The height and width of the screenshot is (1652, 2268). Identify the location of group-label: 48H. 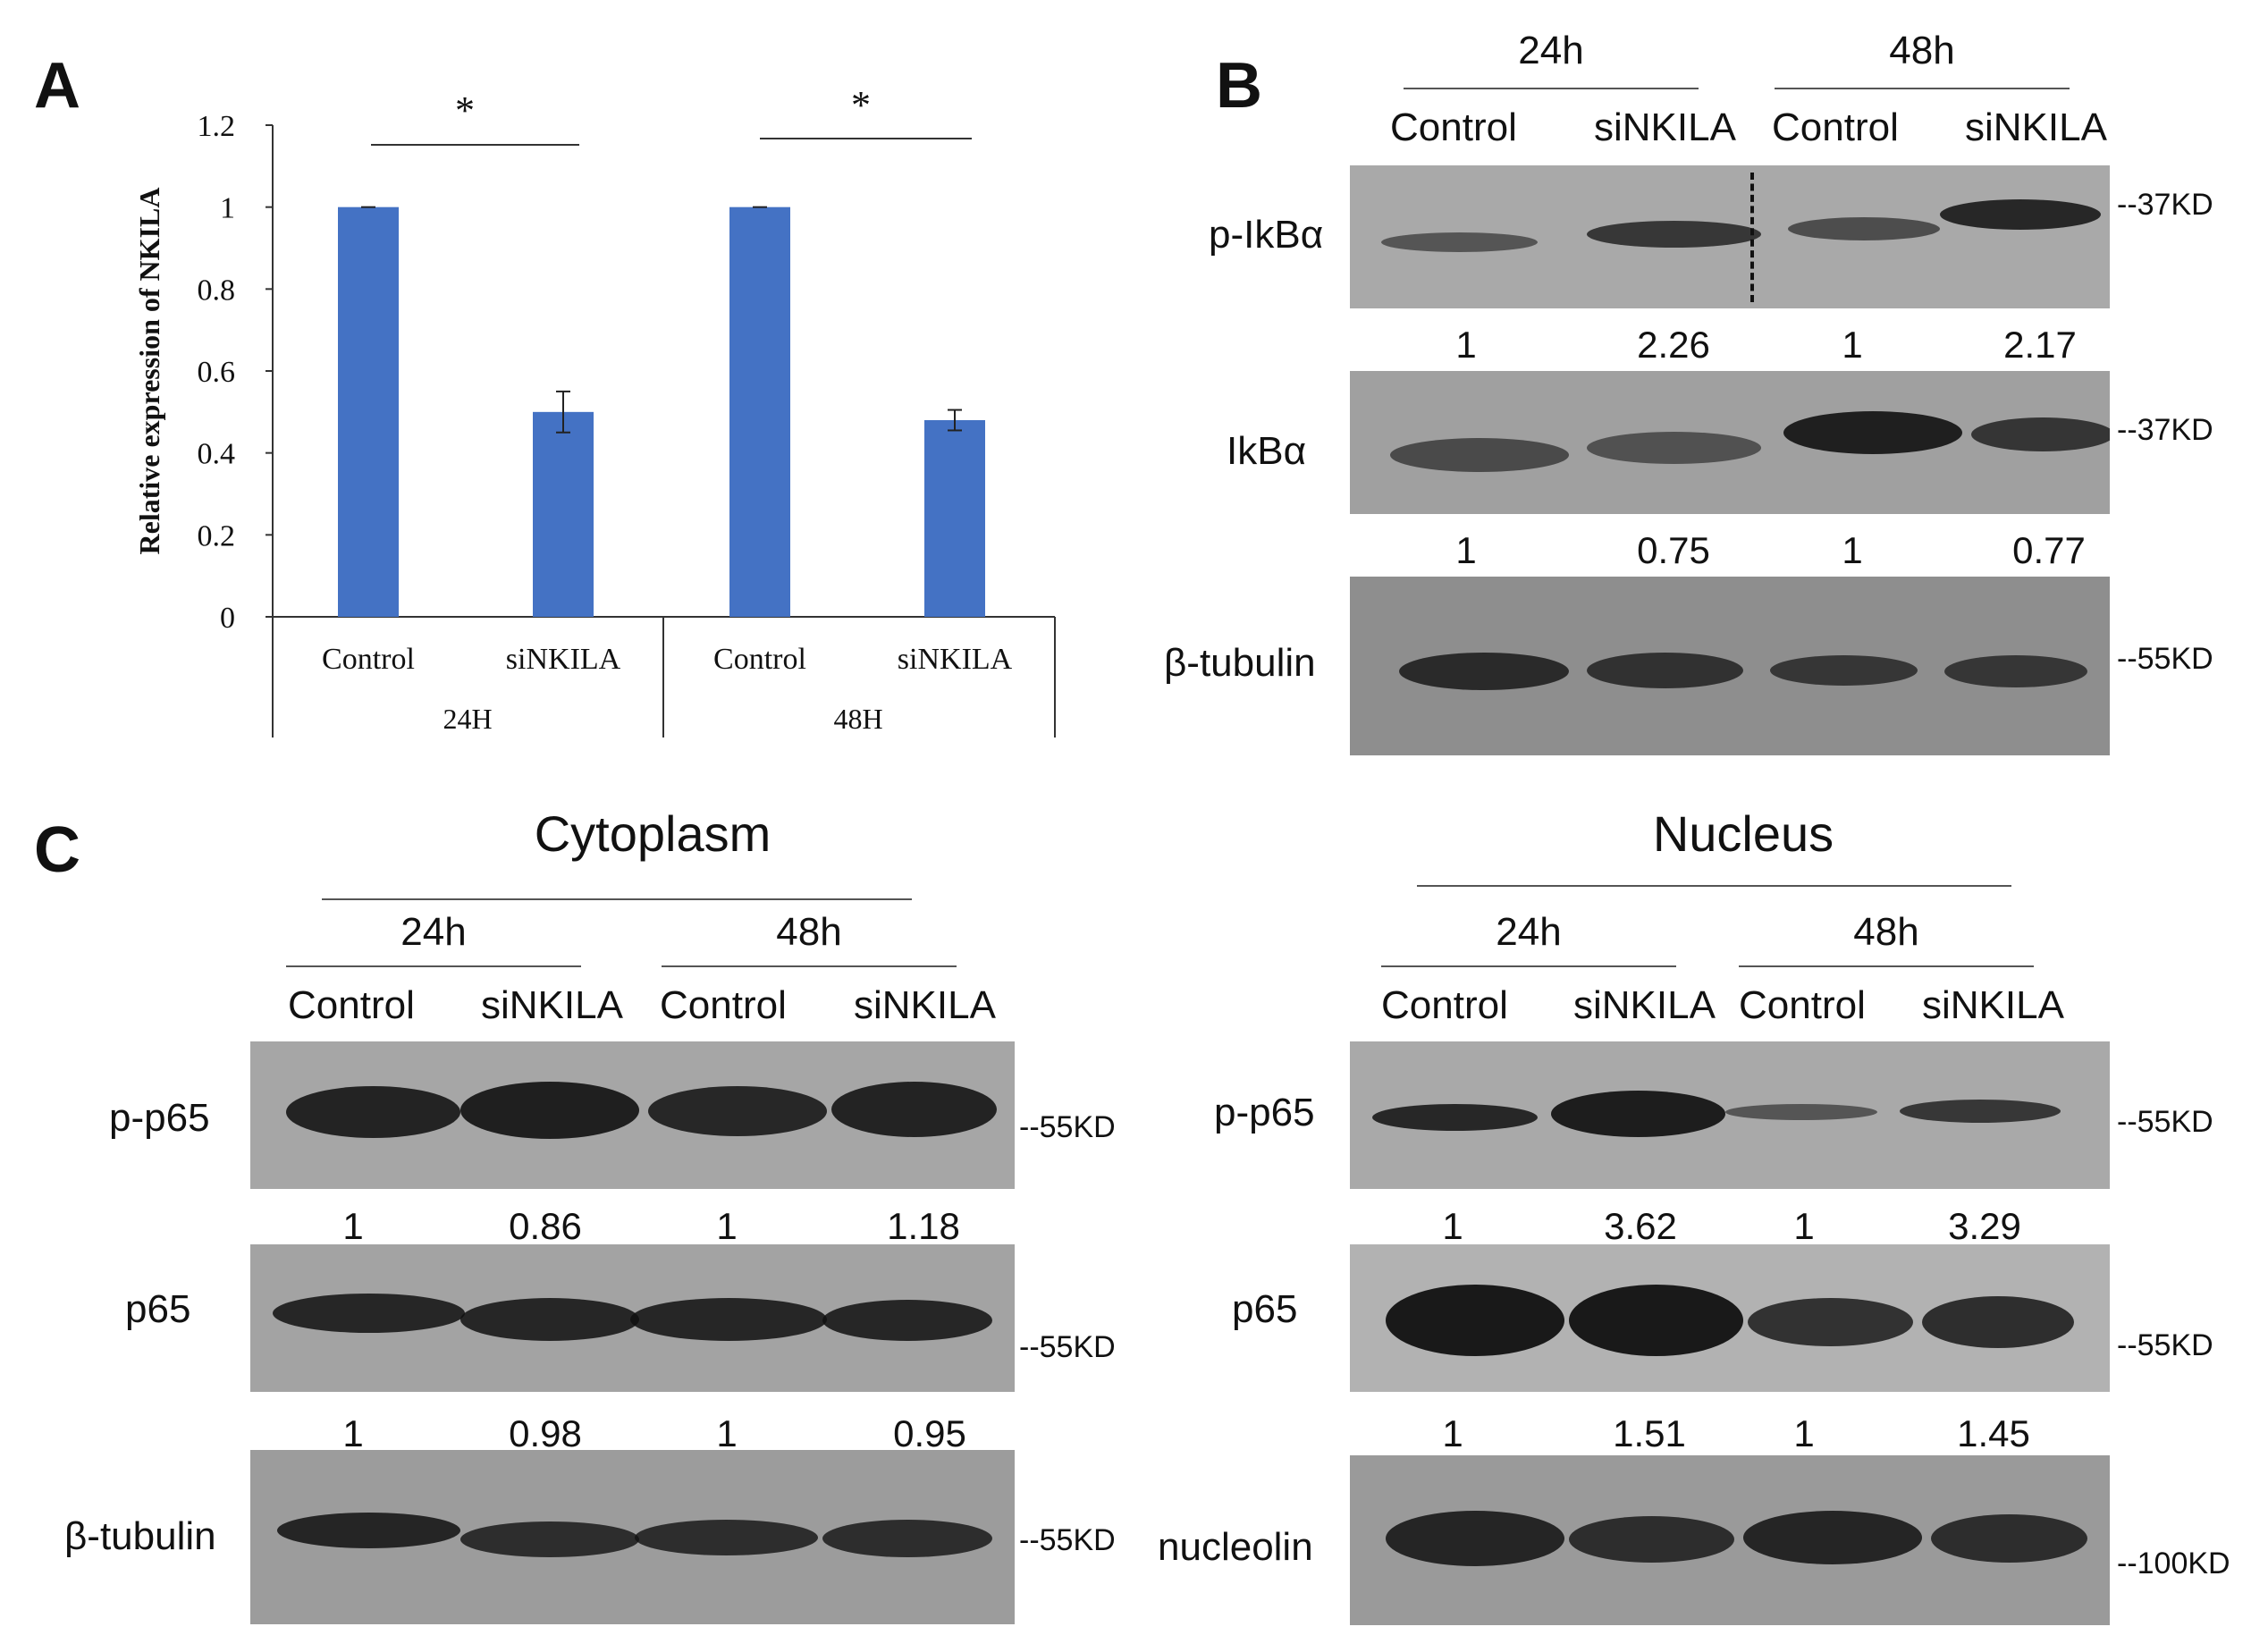
(857, 719).